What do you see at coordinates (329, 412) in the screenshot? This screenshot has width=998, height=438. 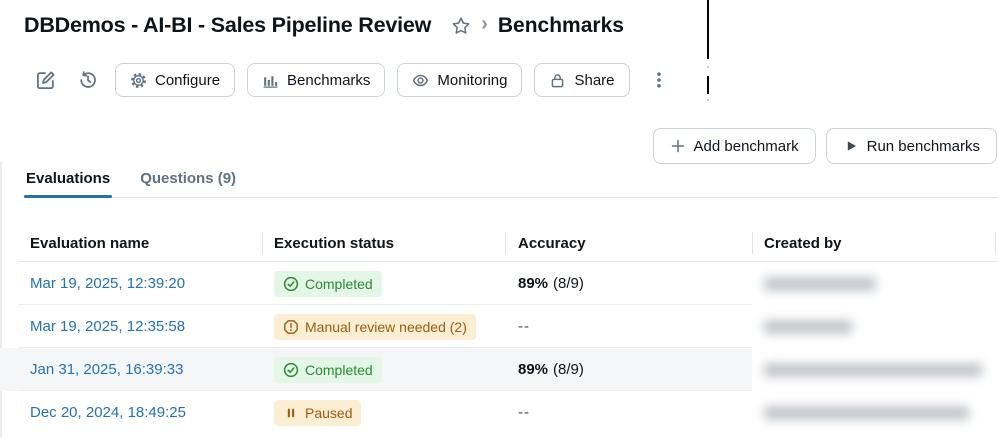 I see `status-label: Paused` at bounding box center [329, 412].